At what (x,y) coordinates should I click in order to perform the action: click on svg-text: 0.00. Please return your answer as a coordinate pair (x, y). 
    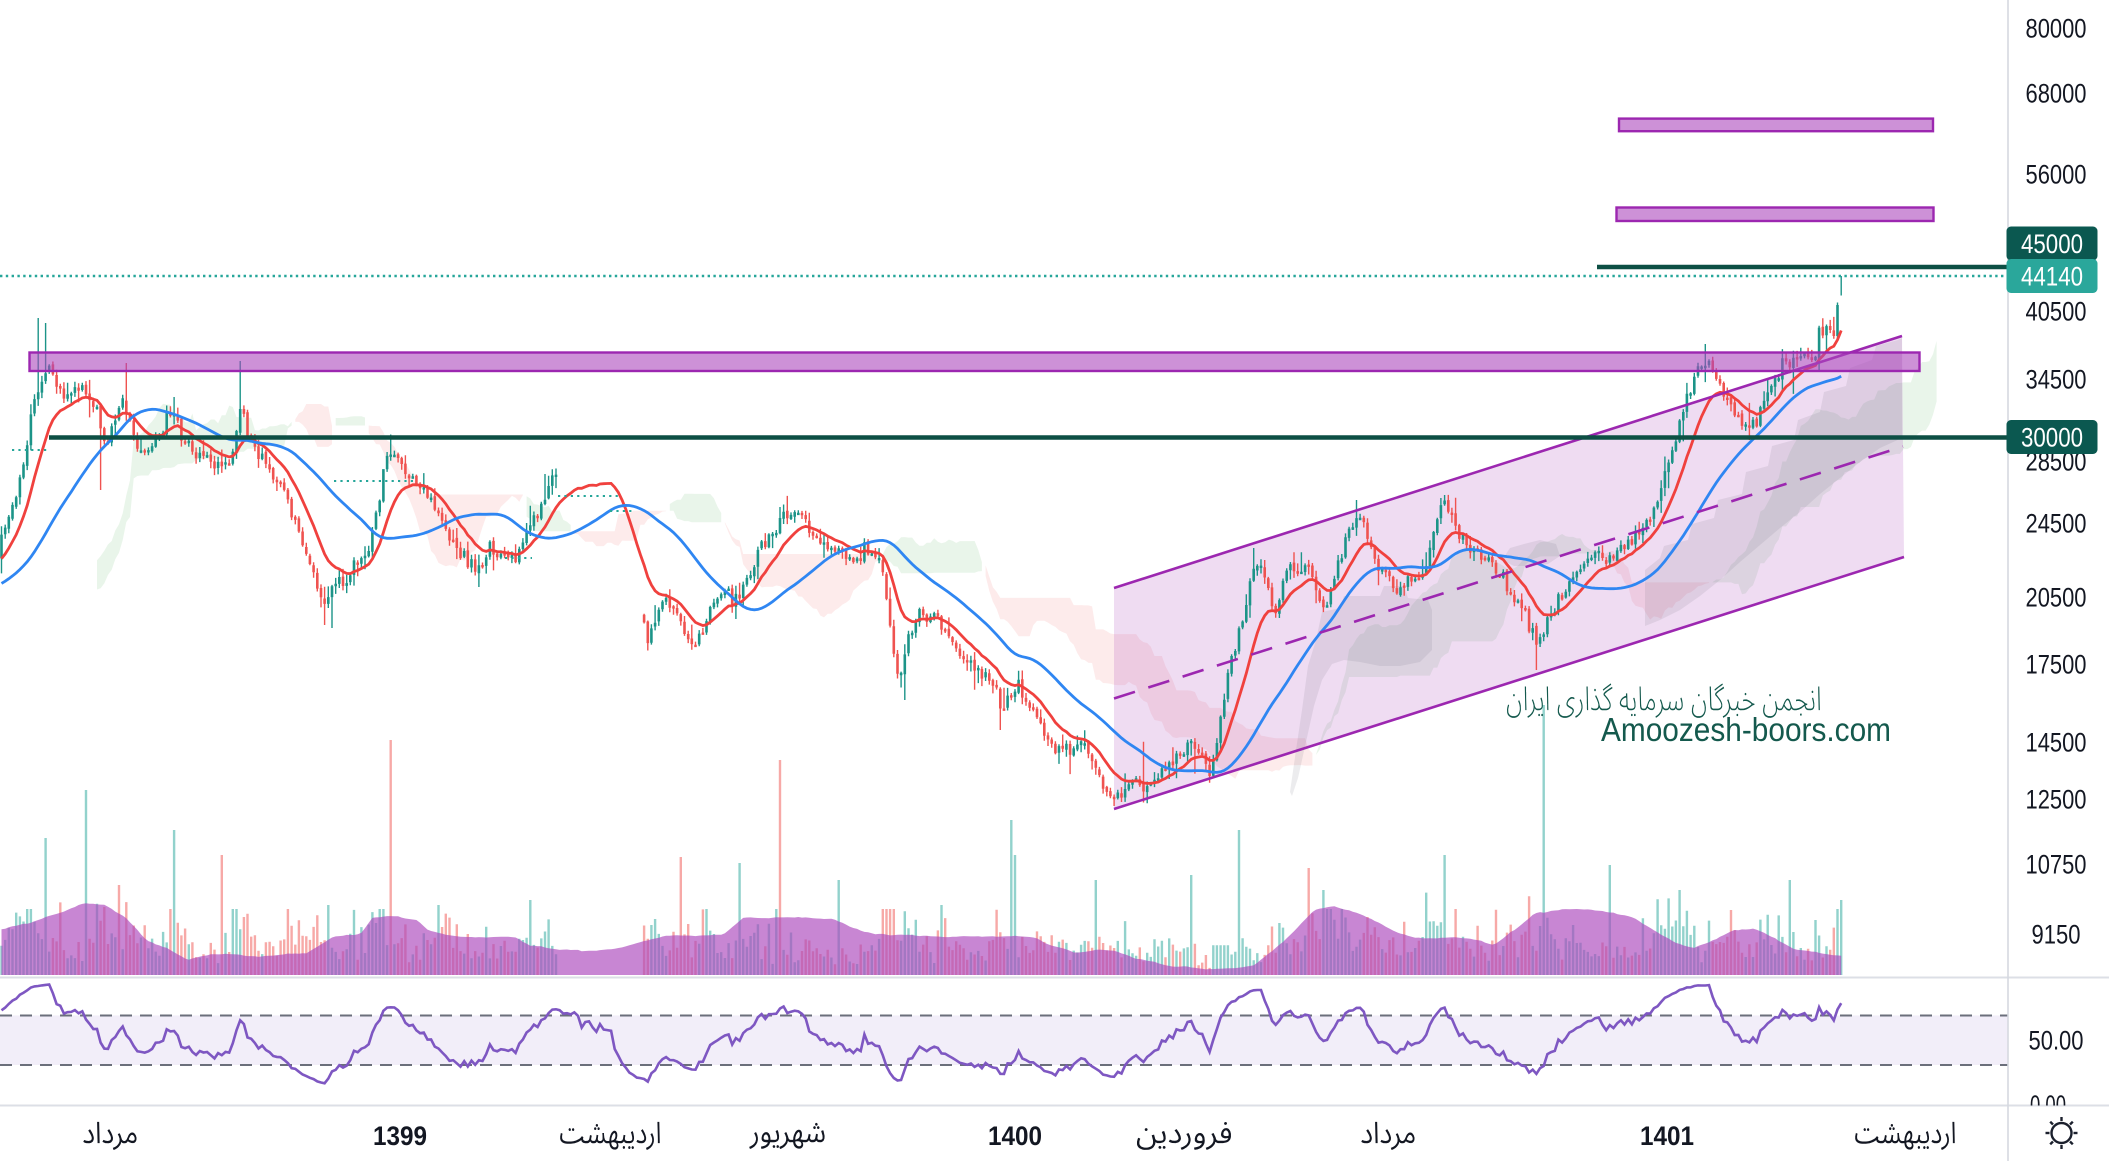
    Looking at the image, I should click on (2048, 1105).